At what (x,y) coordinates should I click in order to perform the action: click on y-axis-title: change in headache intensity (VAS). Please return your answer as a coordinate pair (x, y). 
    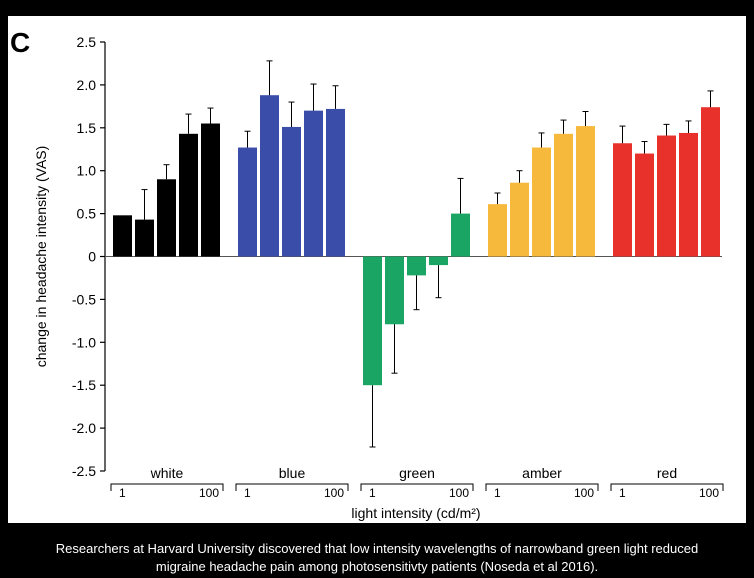
    Looking at the image, I should click on (41, 257).